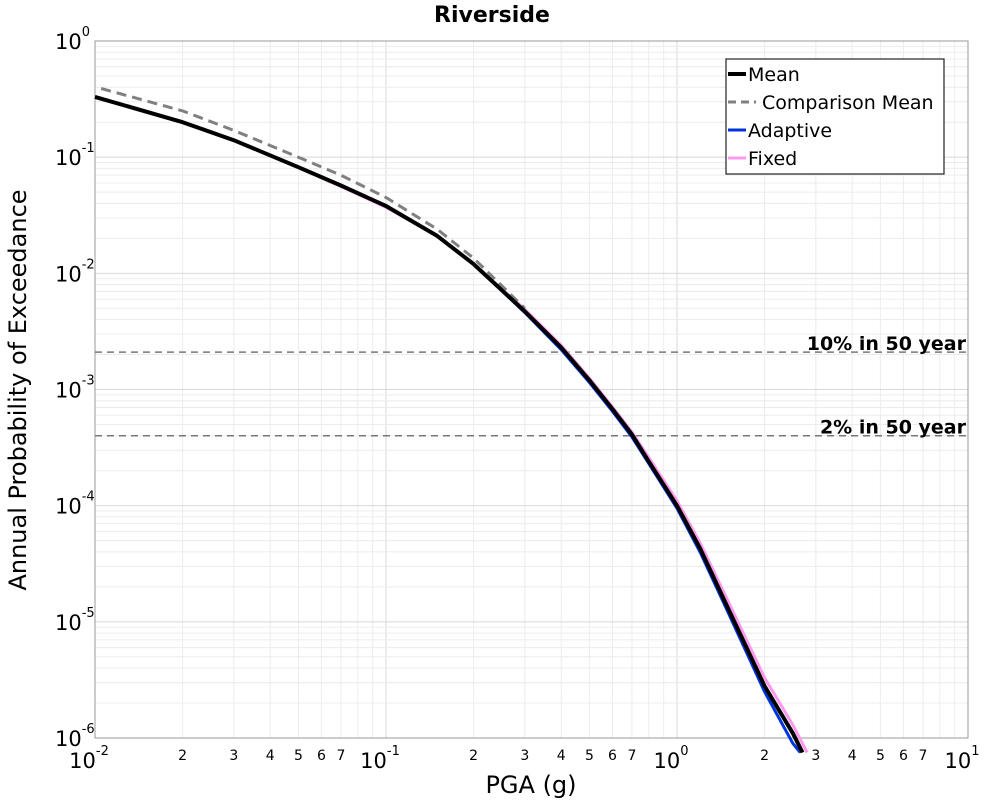  Describe the element at coordinates (772, 159) in the screenshot. I see `legend-label: Fixed` at that location.